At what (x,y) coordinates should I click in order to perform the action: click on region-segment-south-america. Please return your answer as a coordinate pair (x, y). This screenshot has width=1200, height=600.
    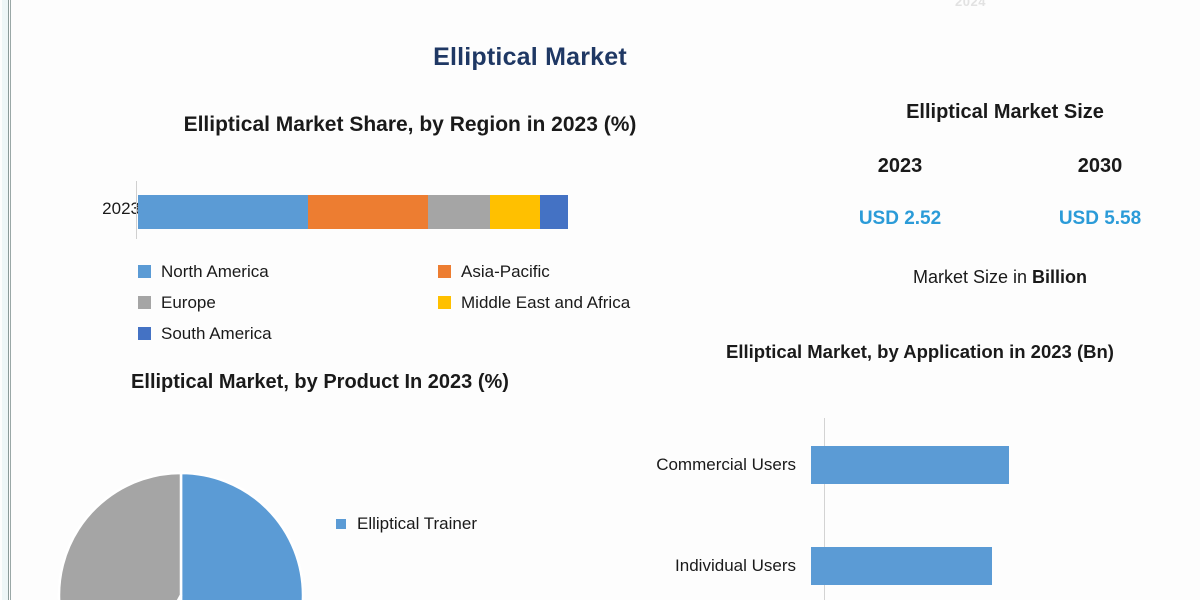
    Looking at the image, I should click on (553, 212).